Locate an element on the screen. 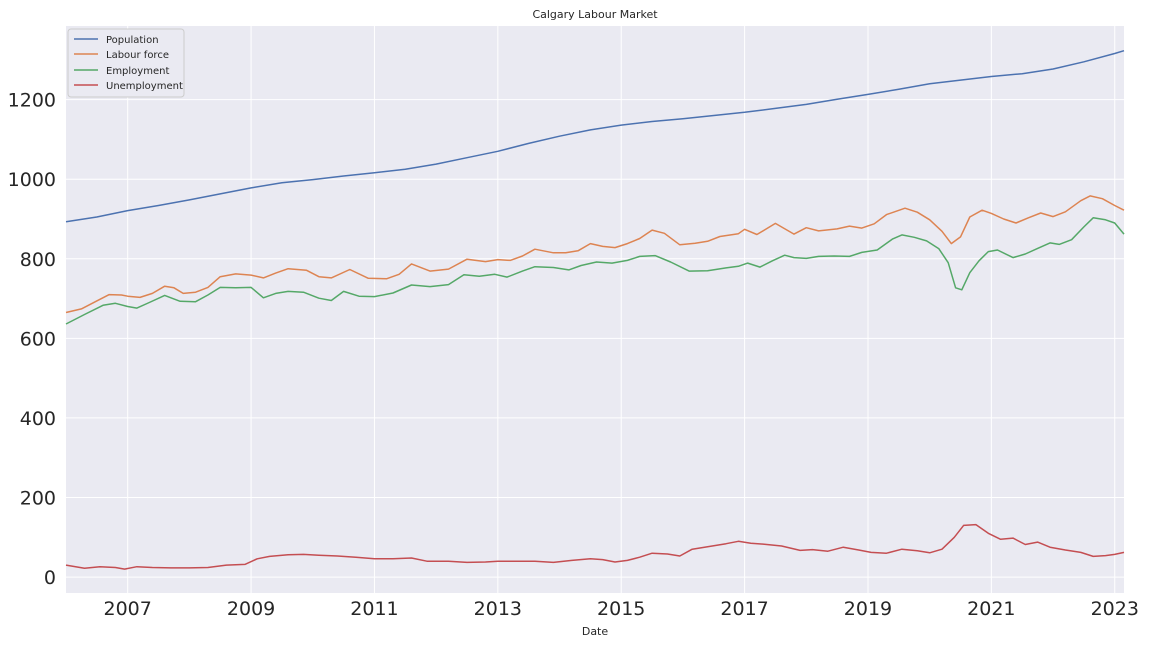 The height and width of the screenshot is (648, 1152). chart-title: Calgary Labour Market is located at coordinates (595, 14).